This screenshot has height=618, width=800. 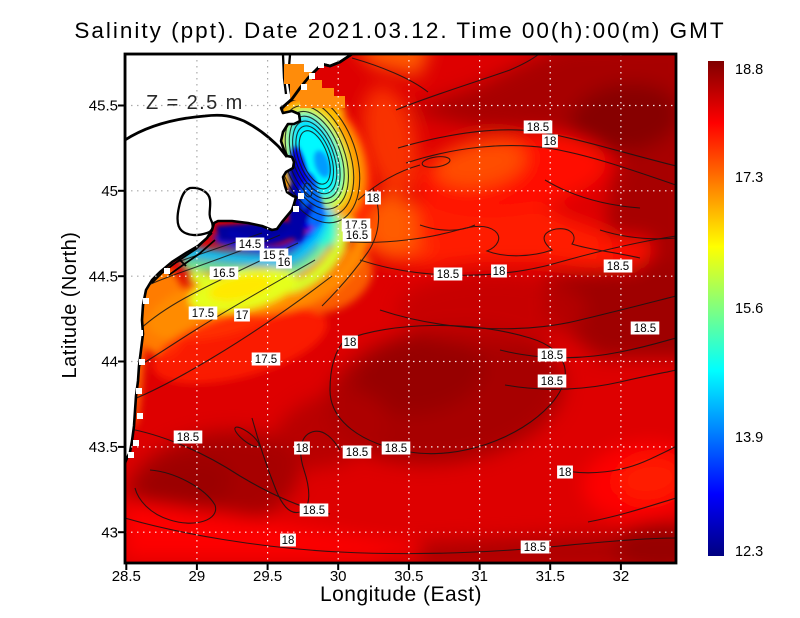 I want to click on svg-text: 32, so click(x=621, y=576).